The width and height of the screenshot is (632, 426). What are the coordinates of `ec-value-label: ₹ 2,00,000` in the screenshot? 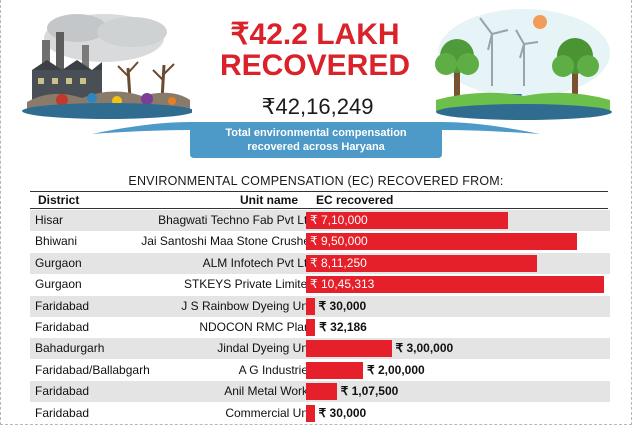 It's located at (396, 369).